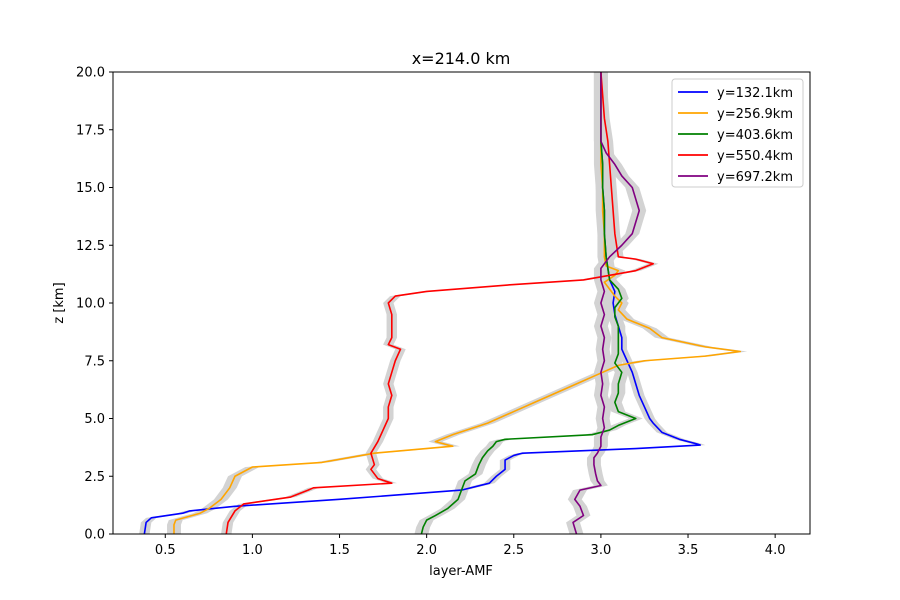 The image size is (900, 600). I want to click on x-tick-label: 3.5, so click(688, 550).